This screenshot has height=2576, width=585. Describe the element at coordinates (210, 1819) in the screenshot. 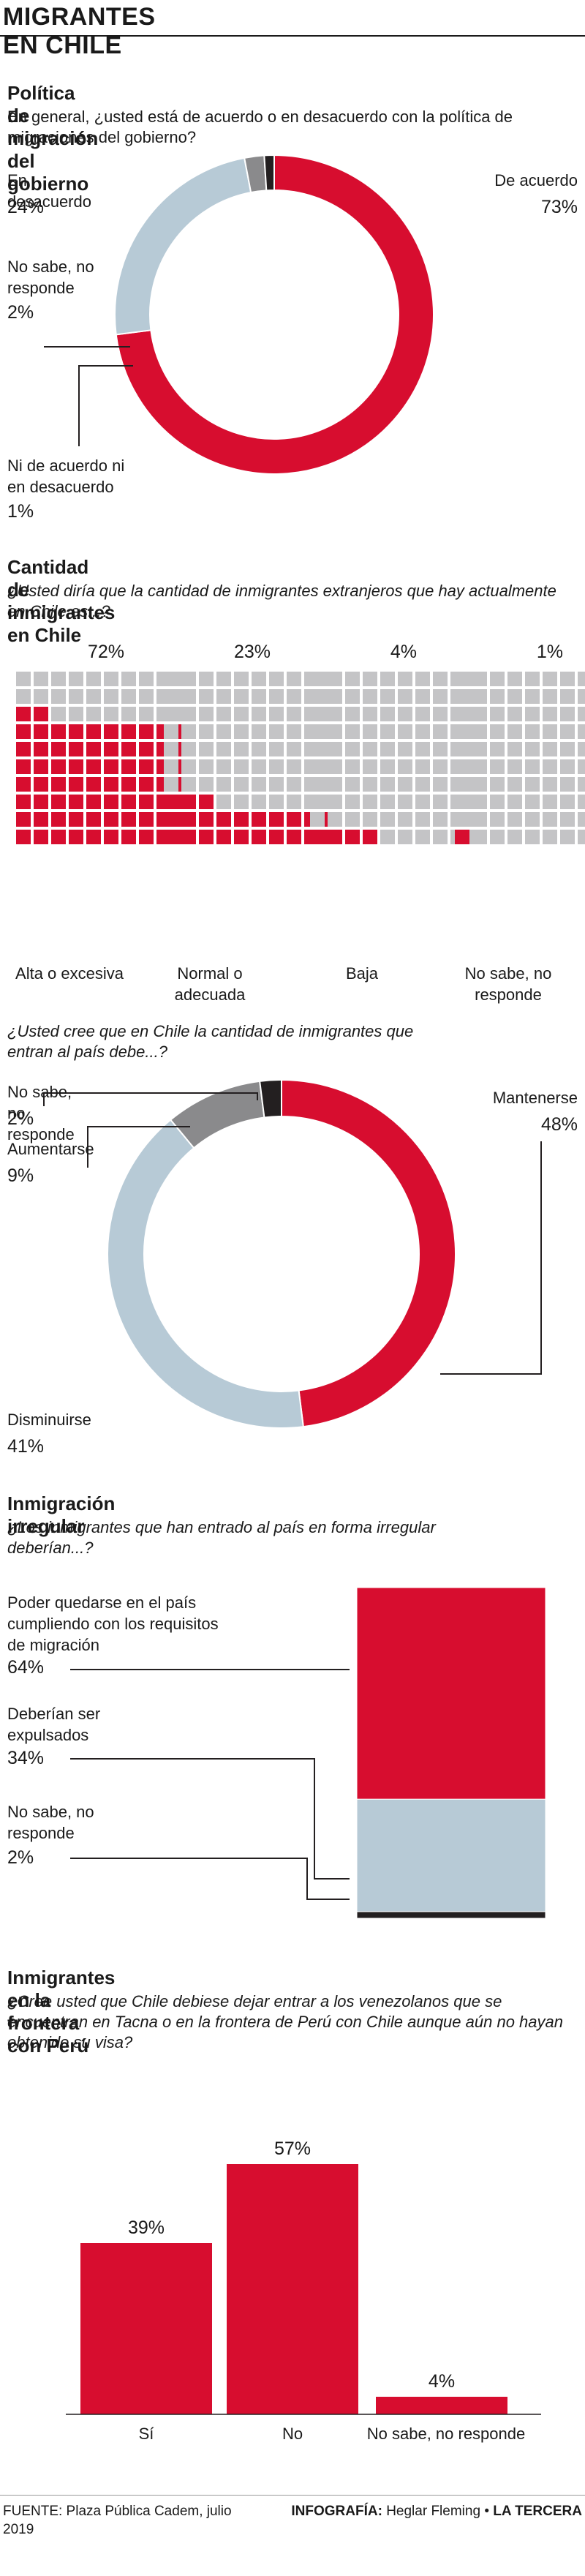

I see `leader-expulsados` at that location.